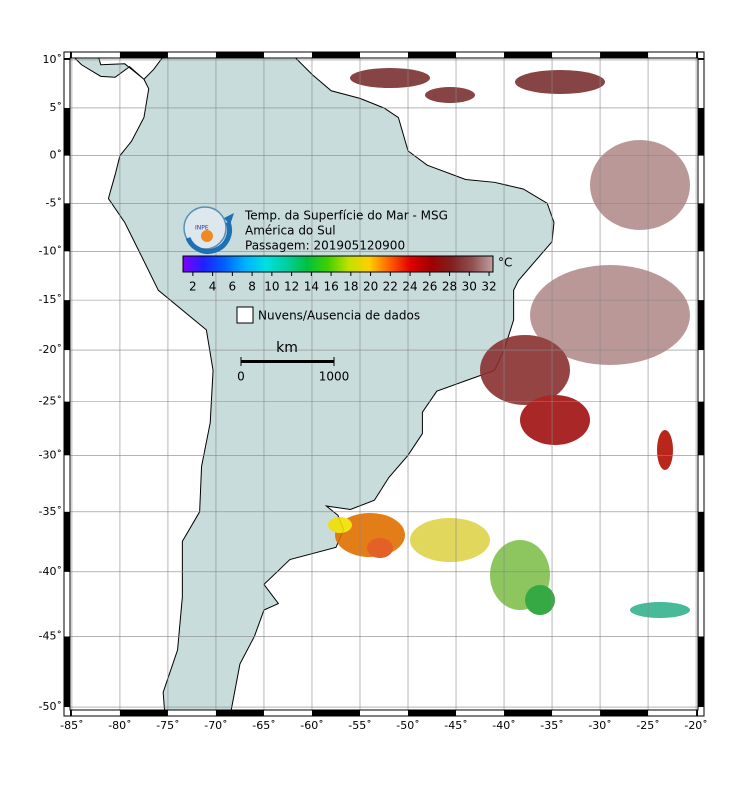 The image size is (741, 785). I want to click on scale-unit: km, so click(287, 348).